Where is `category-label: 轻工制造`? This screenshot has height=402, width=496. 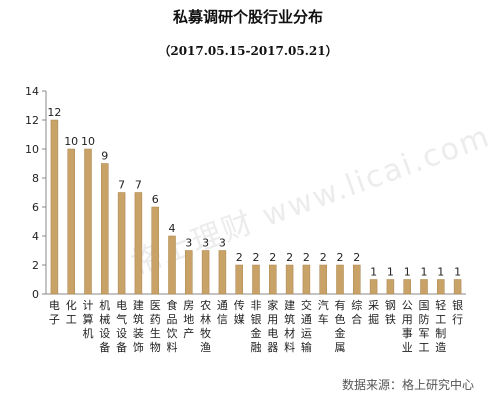 category-label: 轻工制造 is located at coordinates (440, 326).